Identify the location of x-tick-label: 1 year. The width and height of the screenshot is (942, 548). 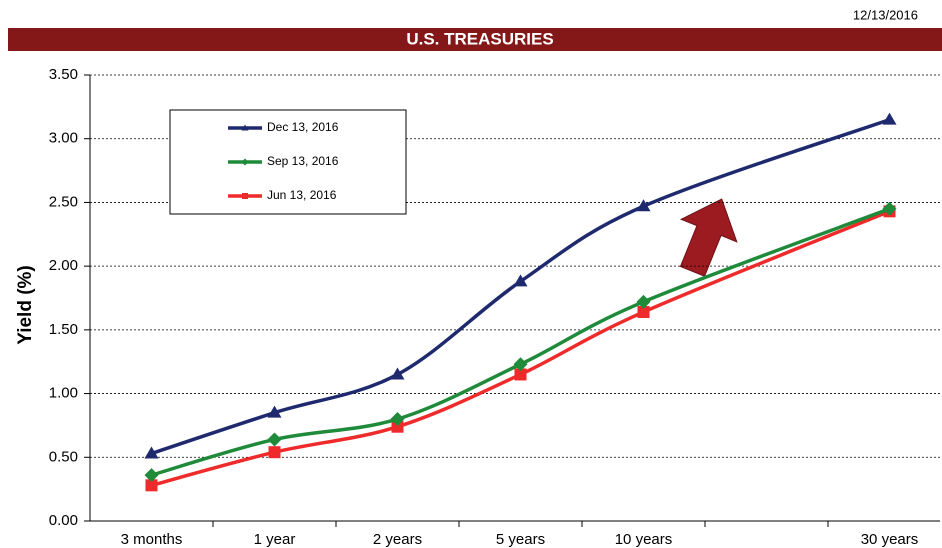
(275, 539).